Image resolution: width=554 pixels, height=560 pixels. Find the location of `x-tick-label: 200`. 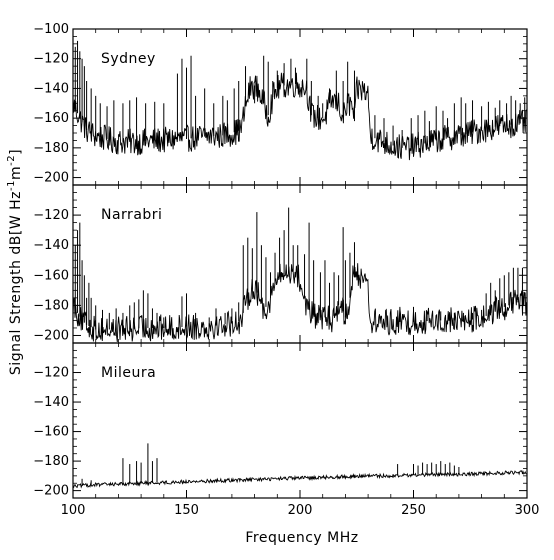

x-tick-label: 200 is located at coordinates (300, 510).